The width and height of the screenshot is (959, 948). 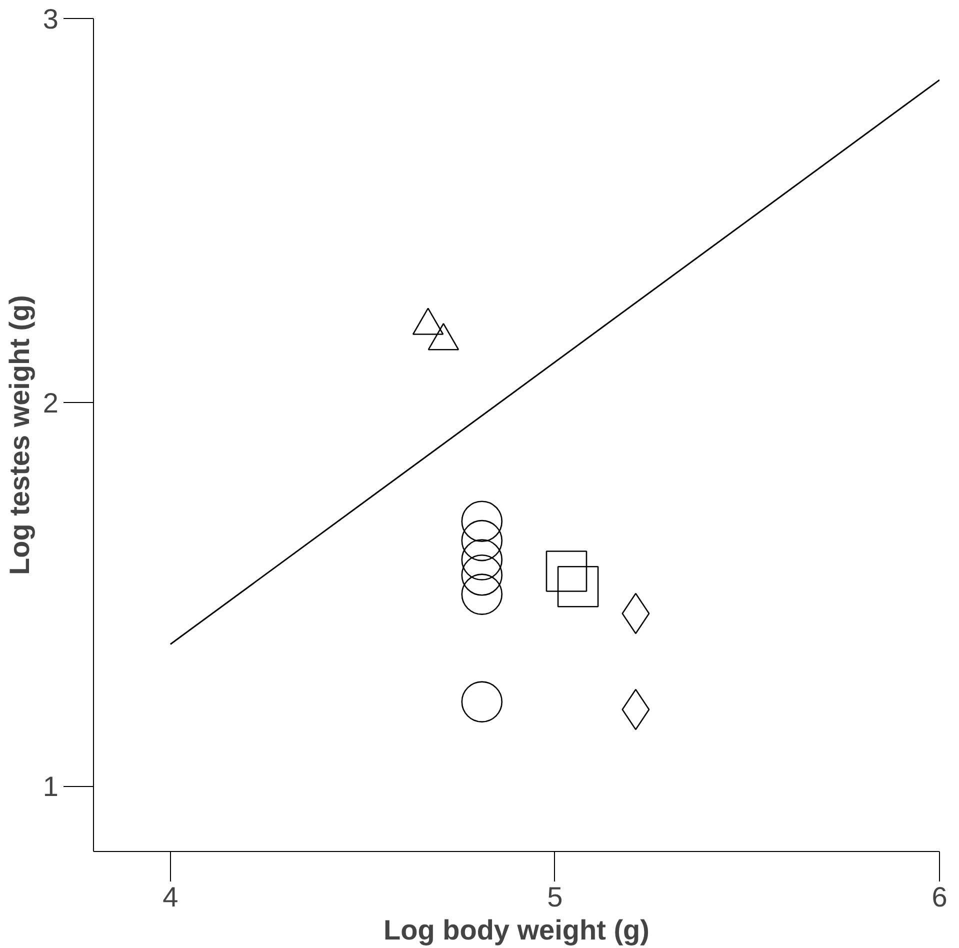 I want to click on y-axis-title: Log testes weight (g), so click(x=19, y=435).